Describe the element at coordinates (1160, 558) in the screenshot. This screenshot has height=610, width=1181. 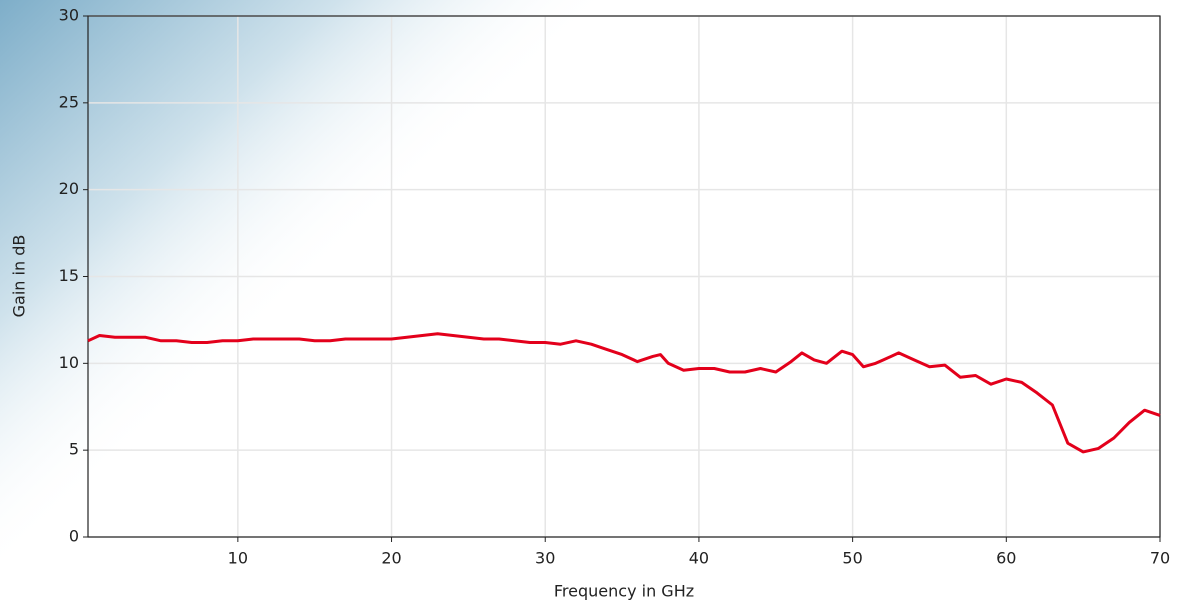
I see `x-tick-label: 70` at that location.